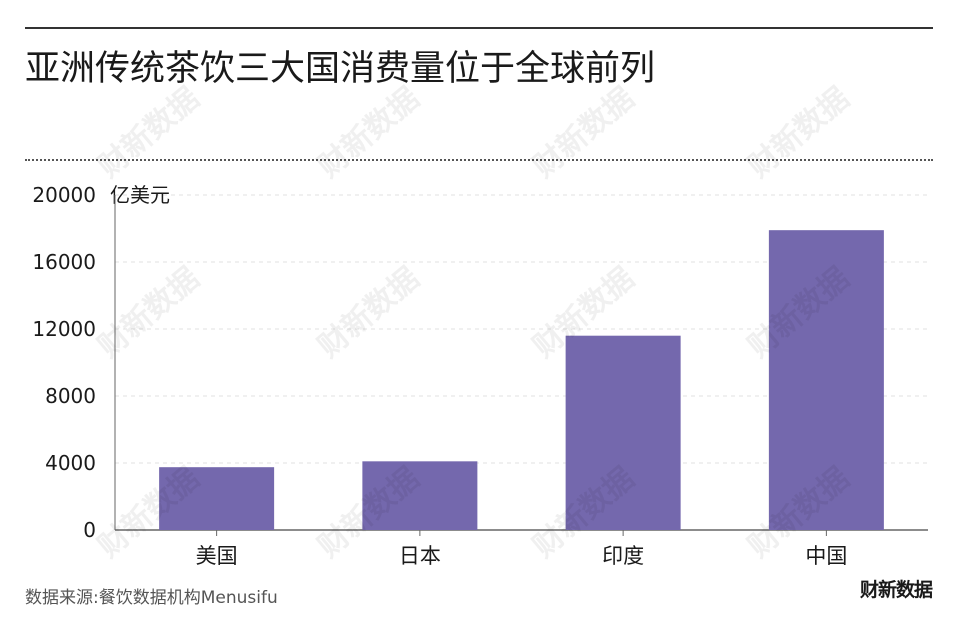  What do you see at coordinates (64, 262) in the screenshot?
I see `y-tick-label: 16000` at bounding box center [64, 262].